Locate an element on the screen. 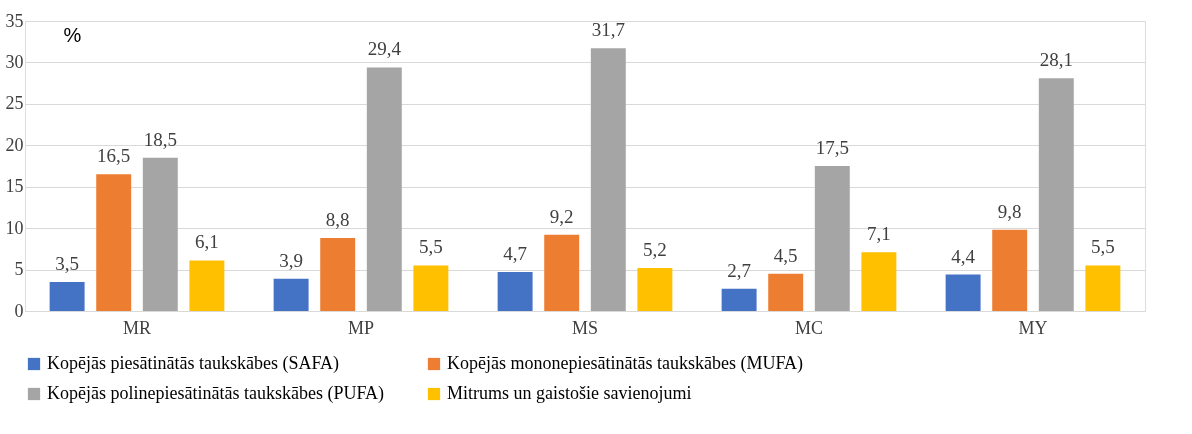  data-label: 3,5 is located at coordinates (67, 263).